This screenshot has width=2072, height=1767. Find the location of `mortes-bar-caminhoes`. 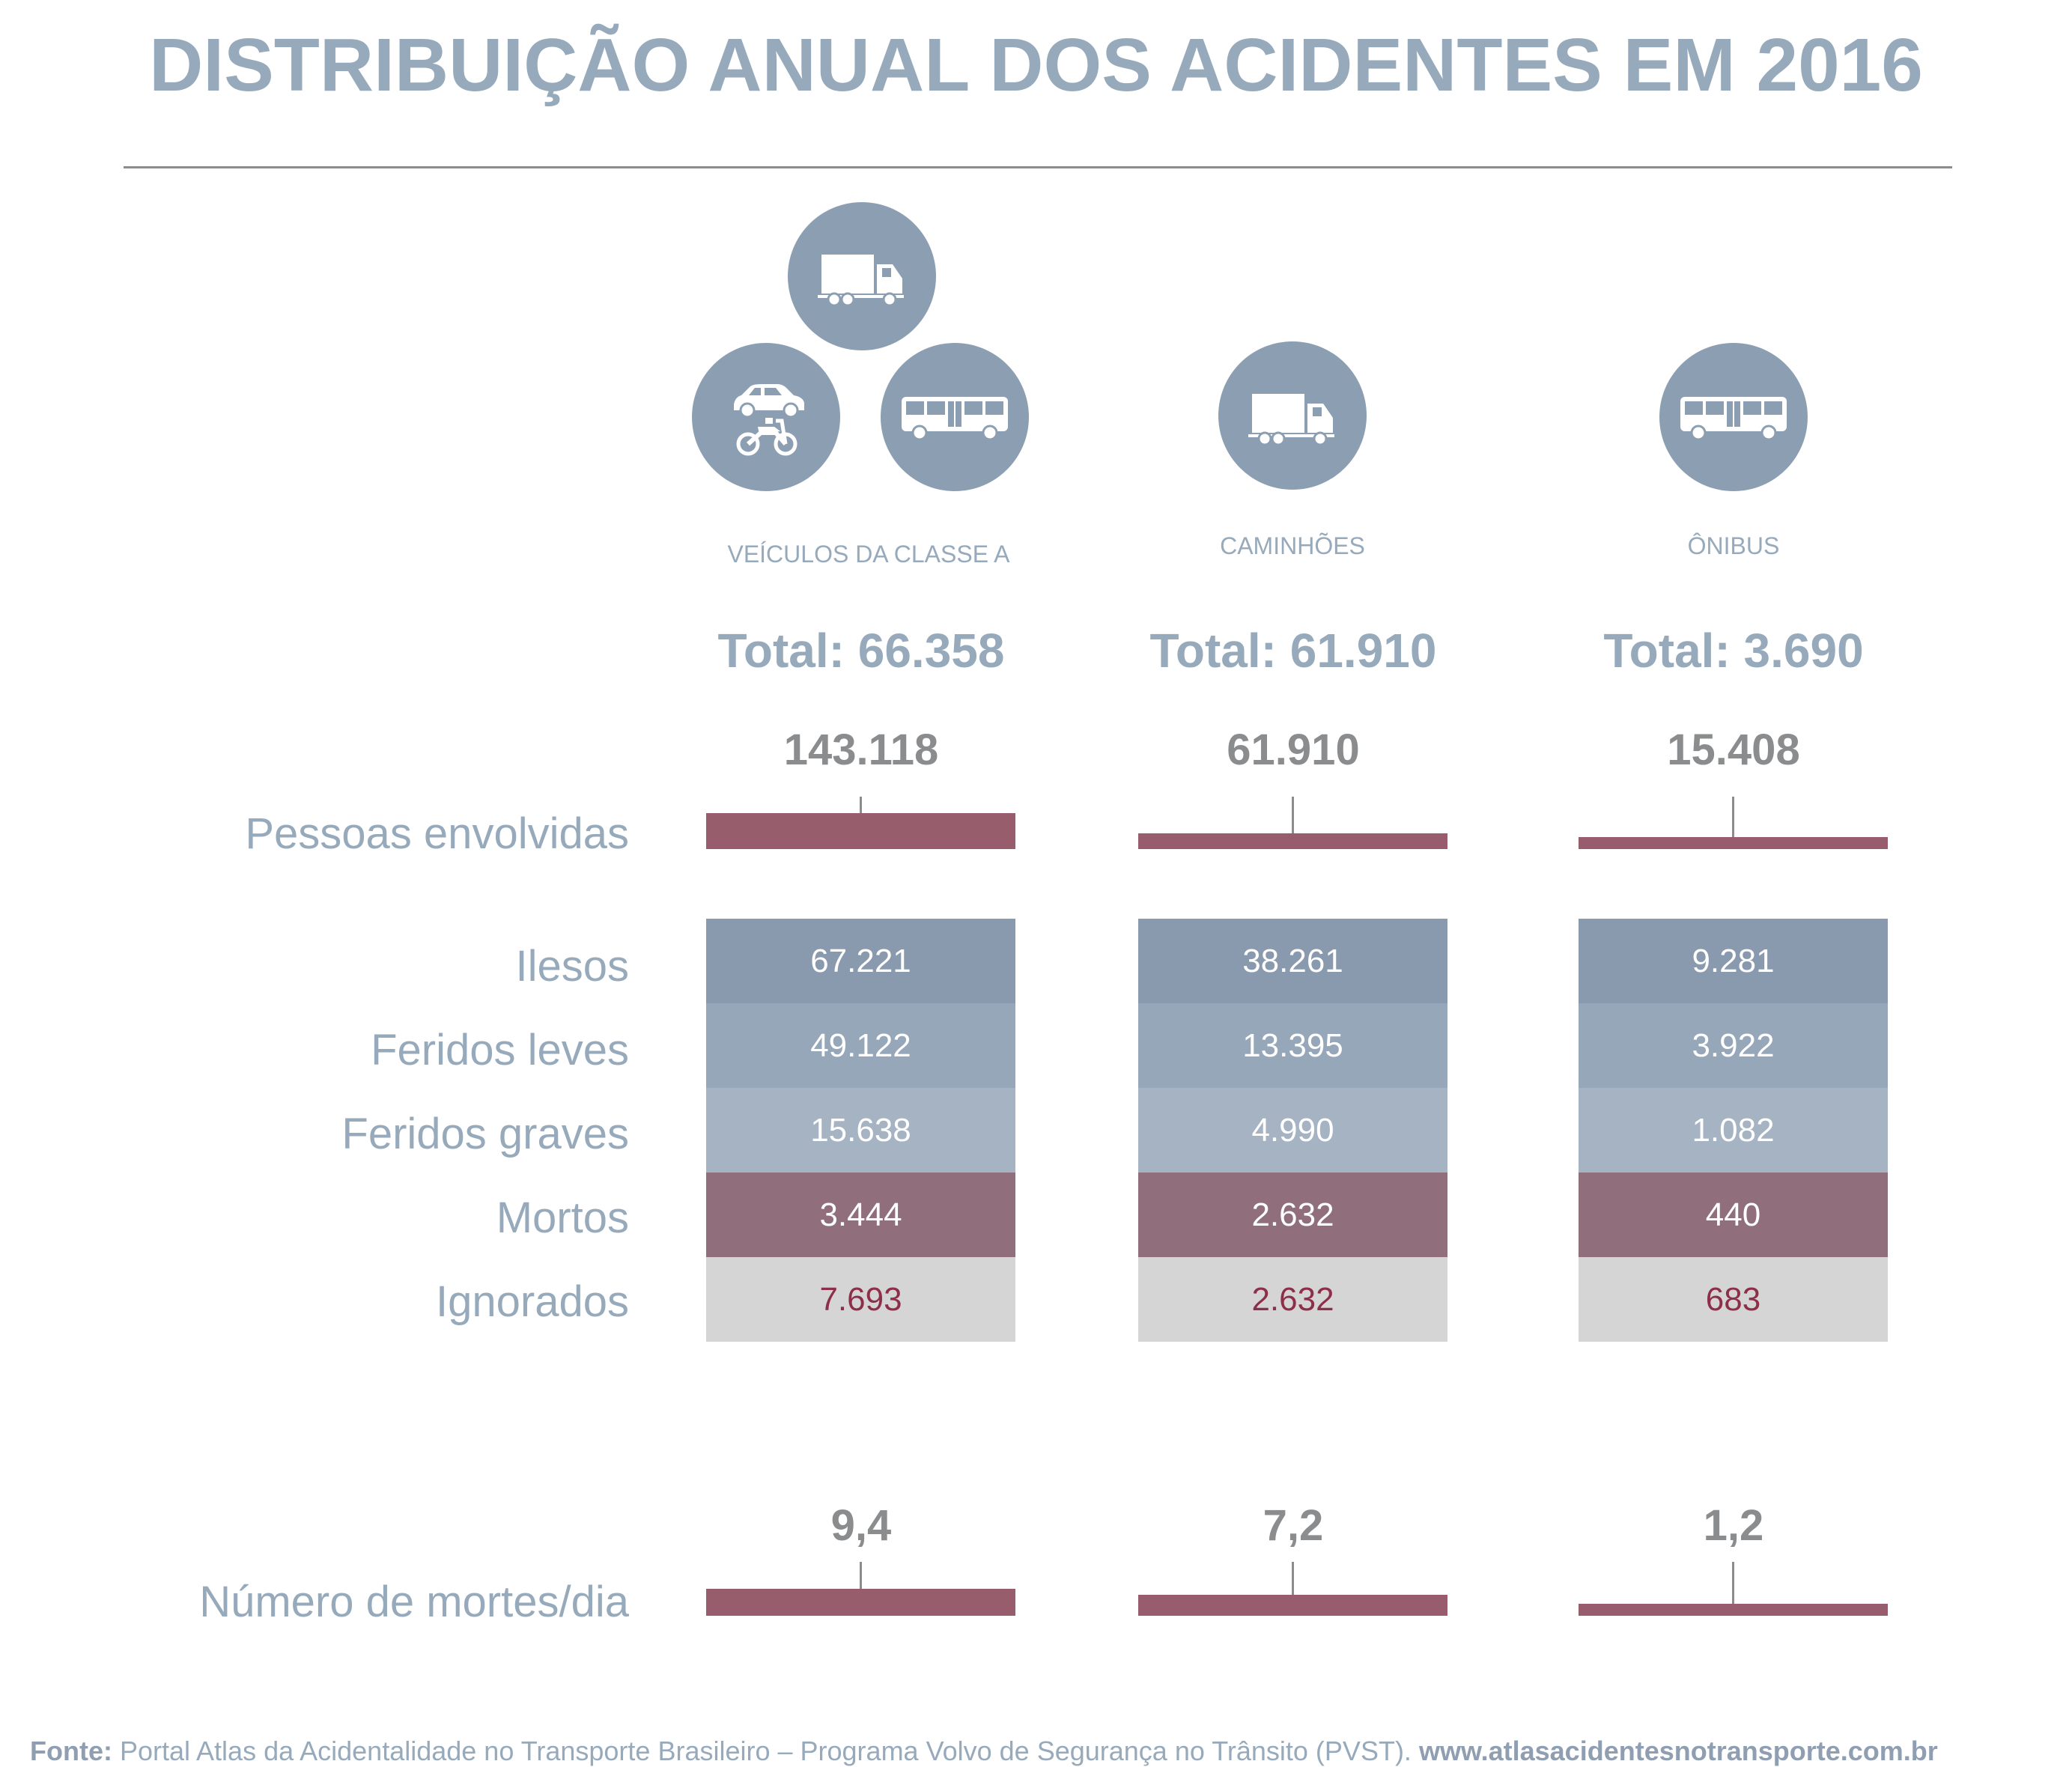

mortes-bar-caminhoes is located at coordinates (1292, 1605).